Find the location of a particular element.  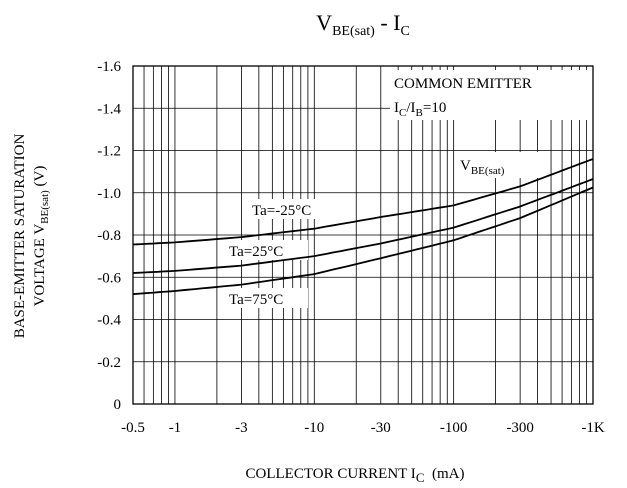

curve-label-vbe-sat: VBE(sat) is located at coordinates (482, 167).